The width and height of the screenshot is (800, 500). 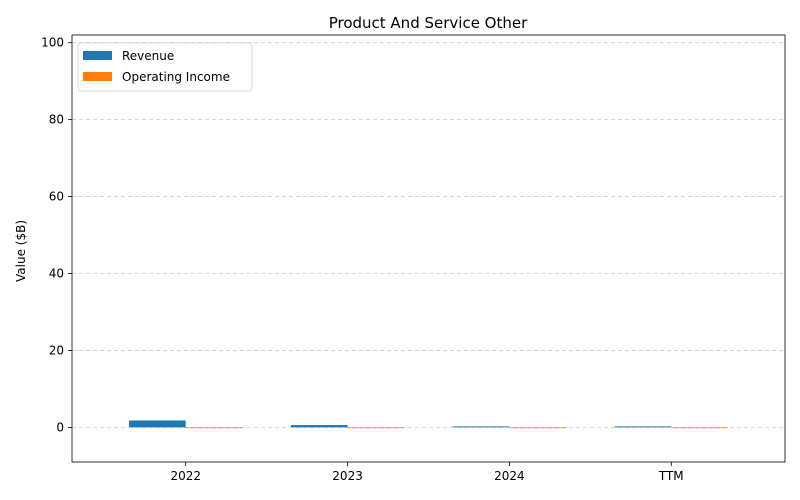 I want to click on y-tick-label: 100, so click(x=52, y=43).